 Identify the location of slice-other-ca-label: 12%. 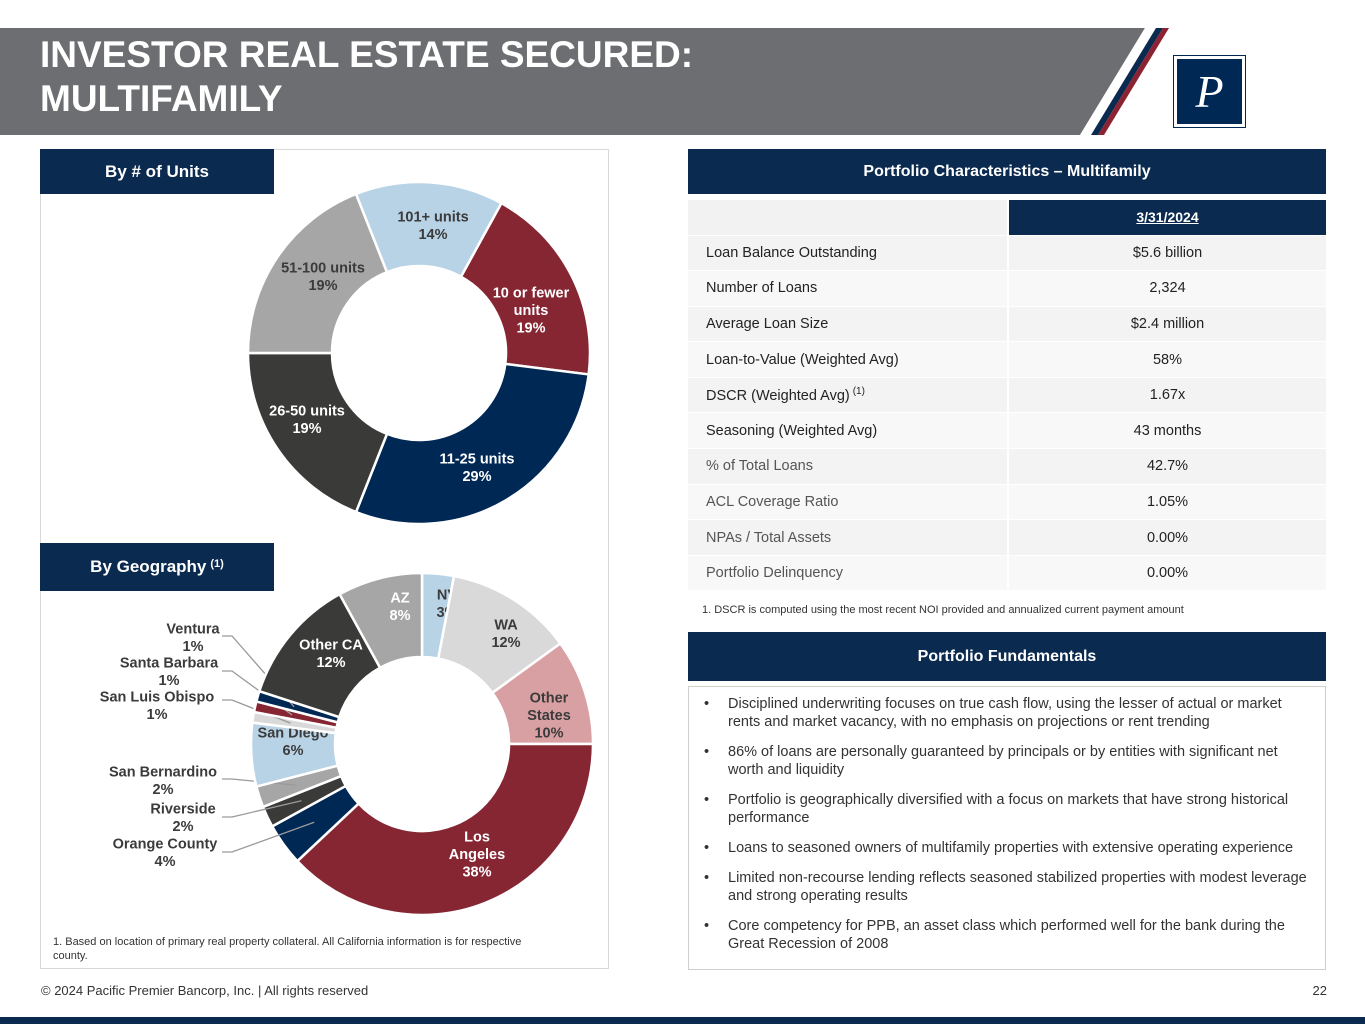
(330, 663).